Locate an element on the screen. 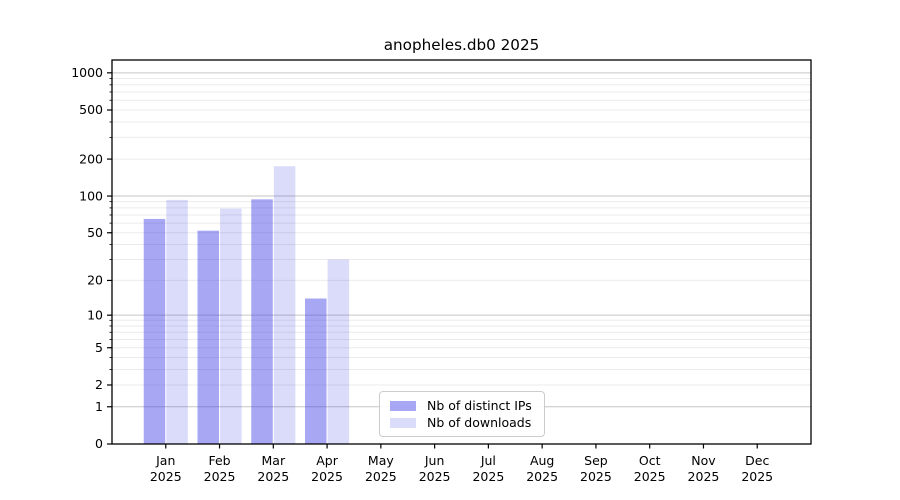 This screenshot has height=500, width=900. x-tick-label-month-oct: Oct is located at coordinates (650, 460).